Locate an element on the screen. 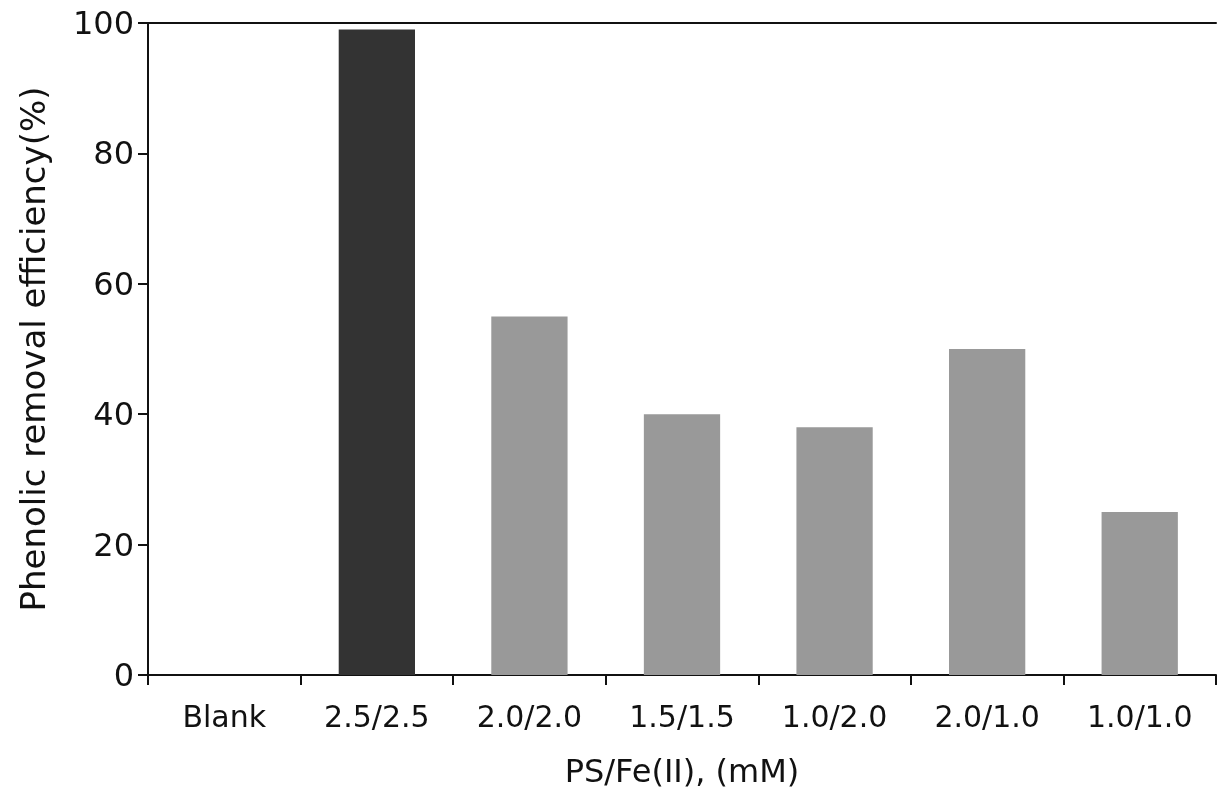 The height and width of the screenshot is (794, 1228). x-tick-label: 2.0/1.0 is located at coordinates (987, 716).